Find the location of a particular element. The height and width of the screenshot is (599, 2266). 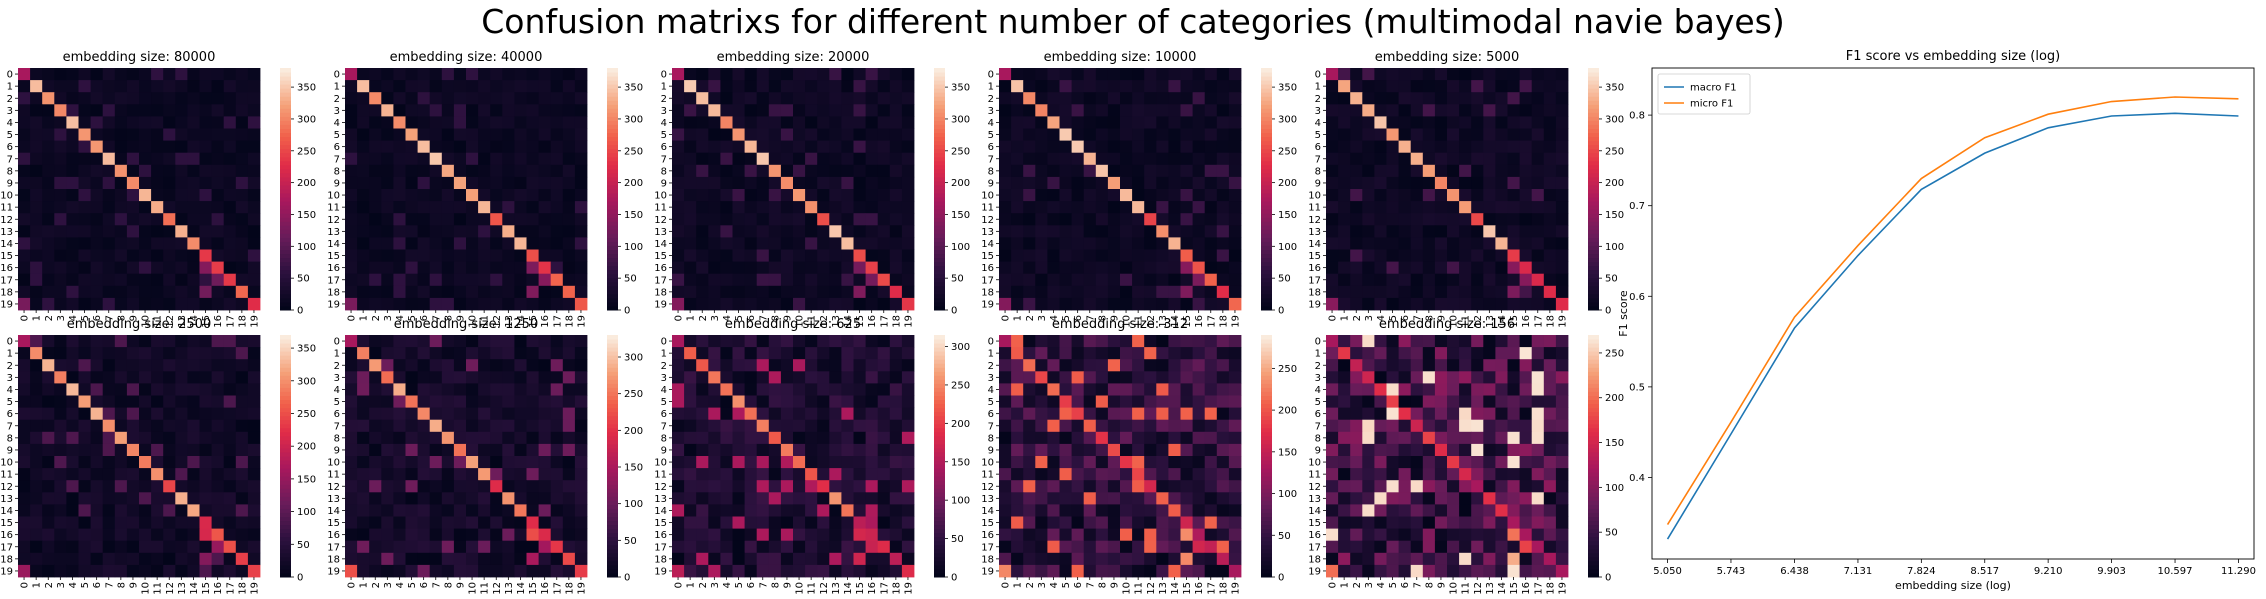

x-tick-label: 19 is located at coordinates (1235, 321).